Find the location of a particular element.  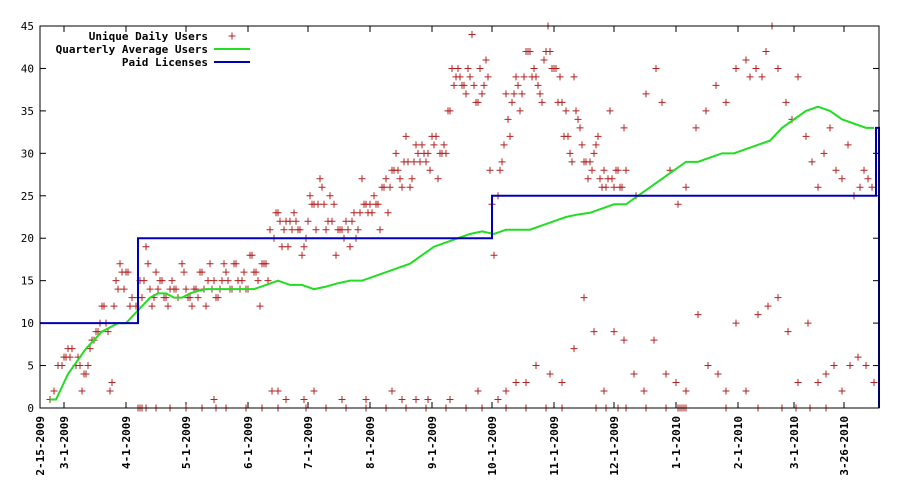

y-tick-label: 15 is located at coordinates (27, 281).